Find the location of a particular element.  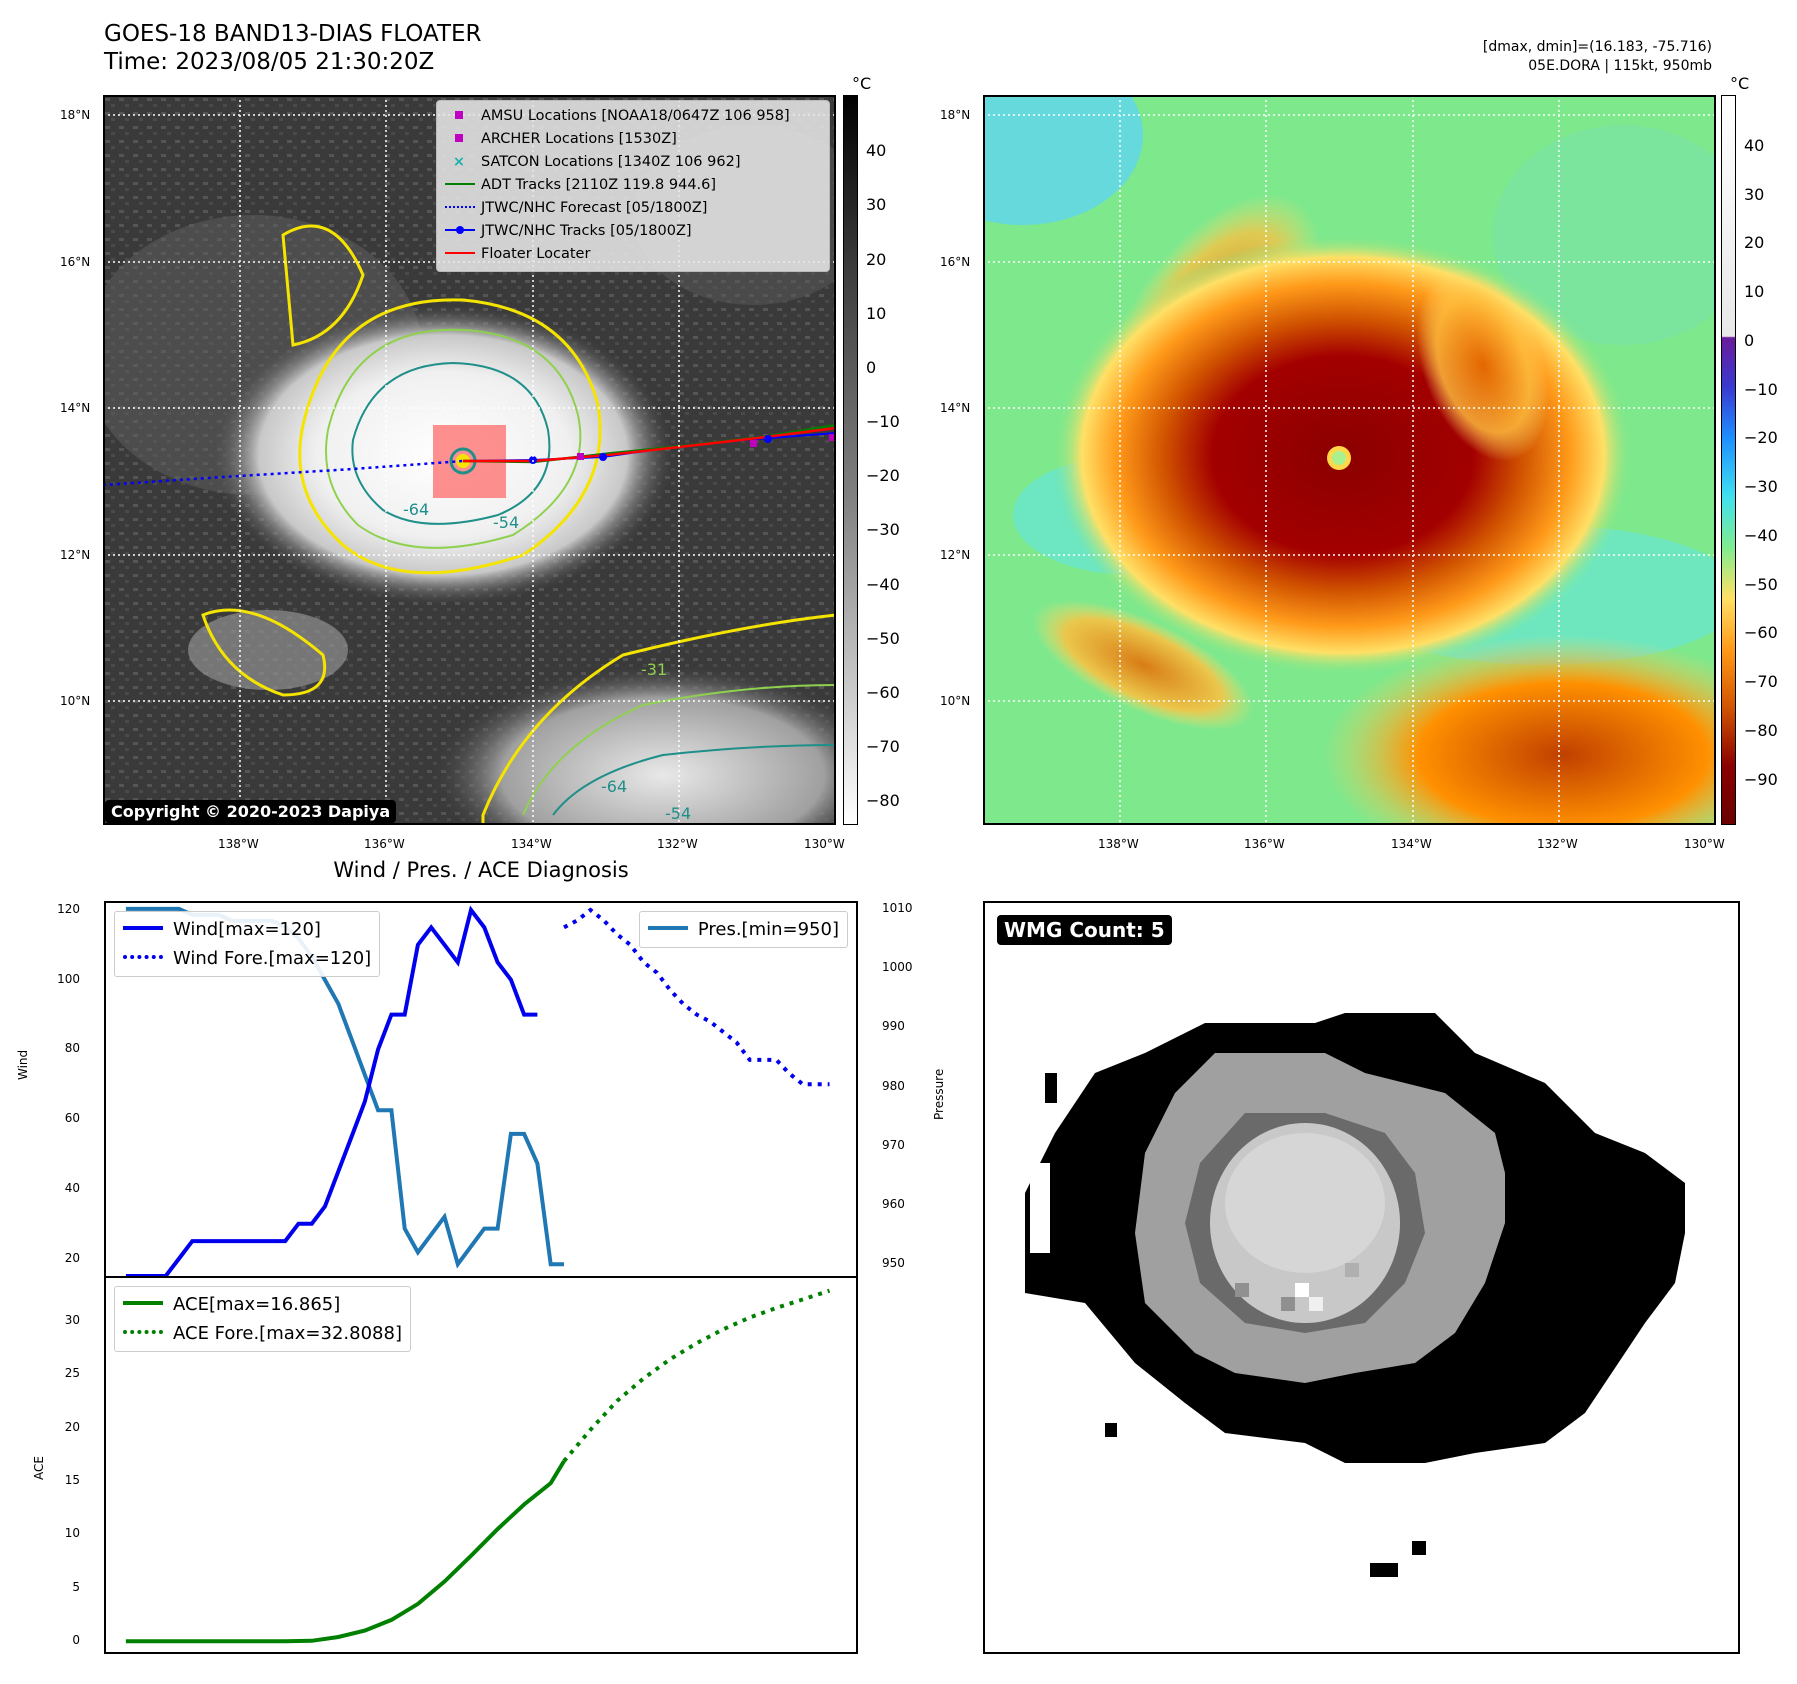

wind-tick: 80 is located at coordinates (72, 1048).